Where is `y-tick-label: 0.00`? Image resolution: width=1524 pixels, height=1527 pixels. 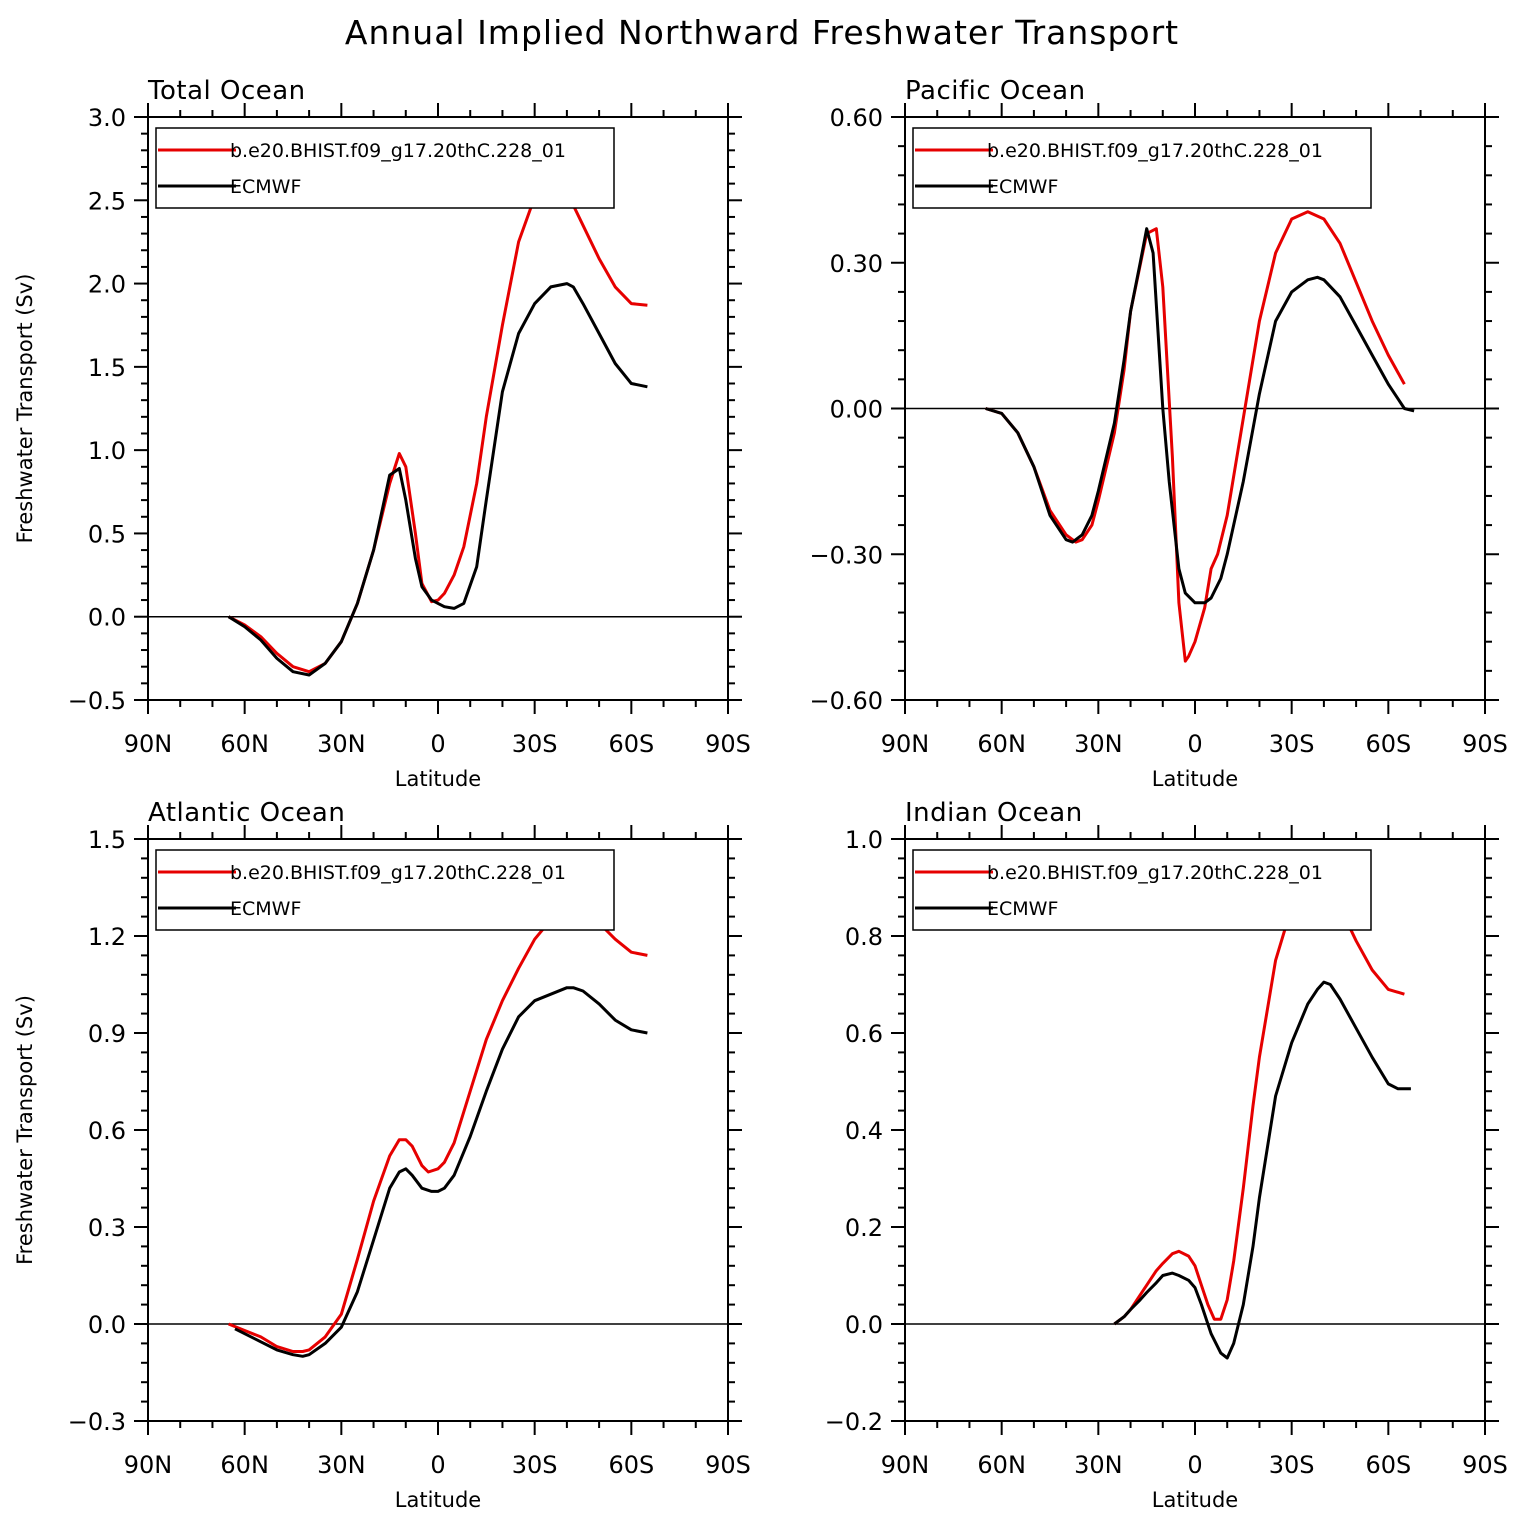
y-tick-label: 0.00 is located at coordinates (856, 410).